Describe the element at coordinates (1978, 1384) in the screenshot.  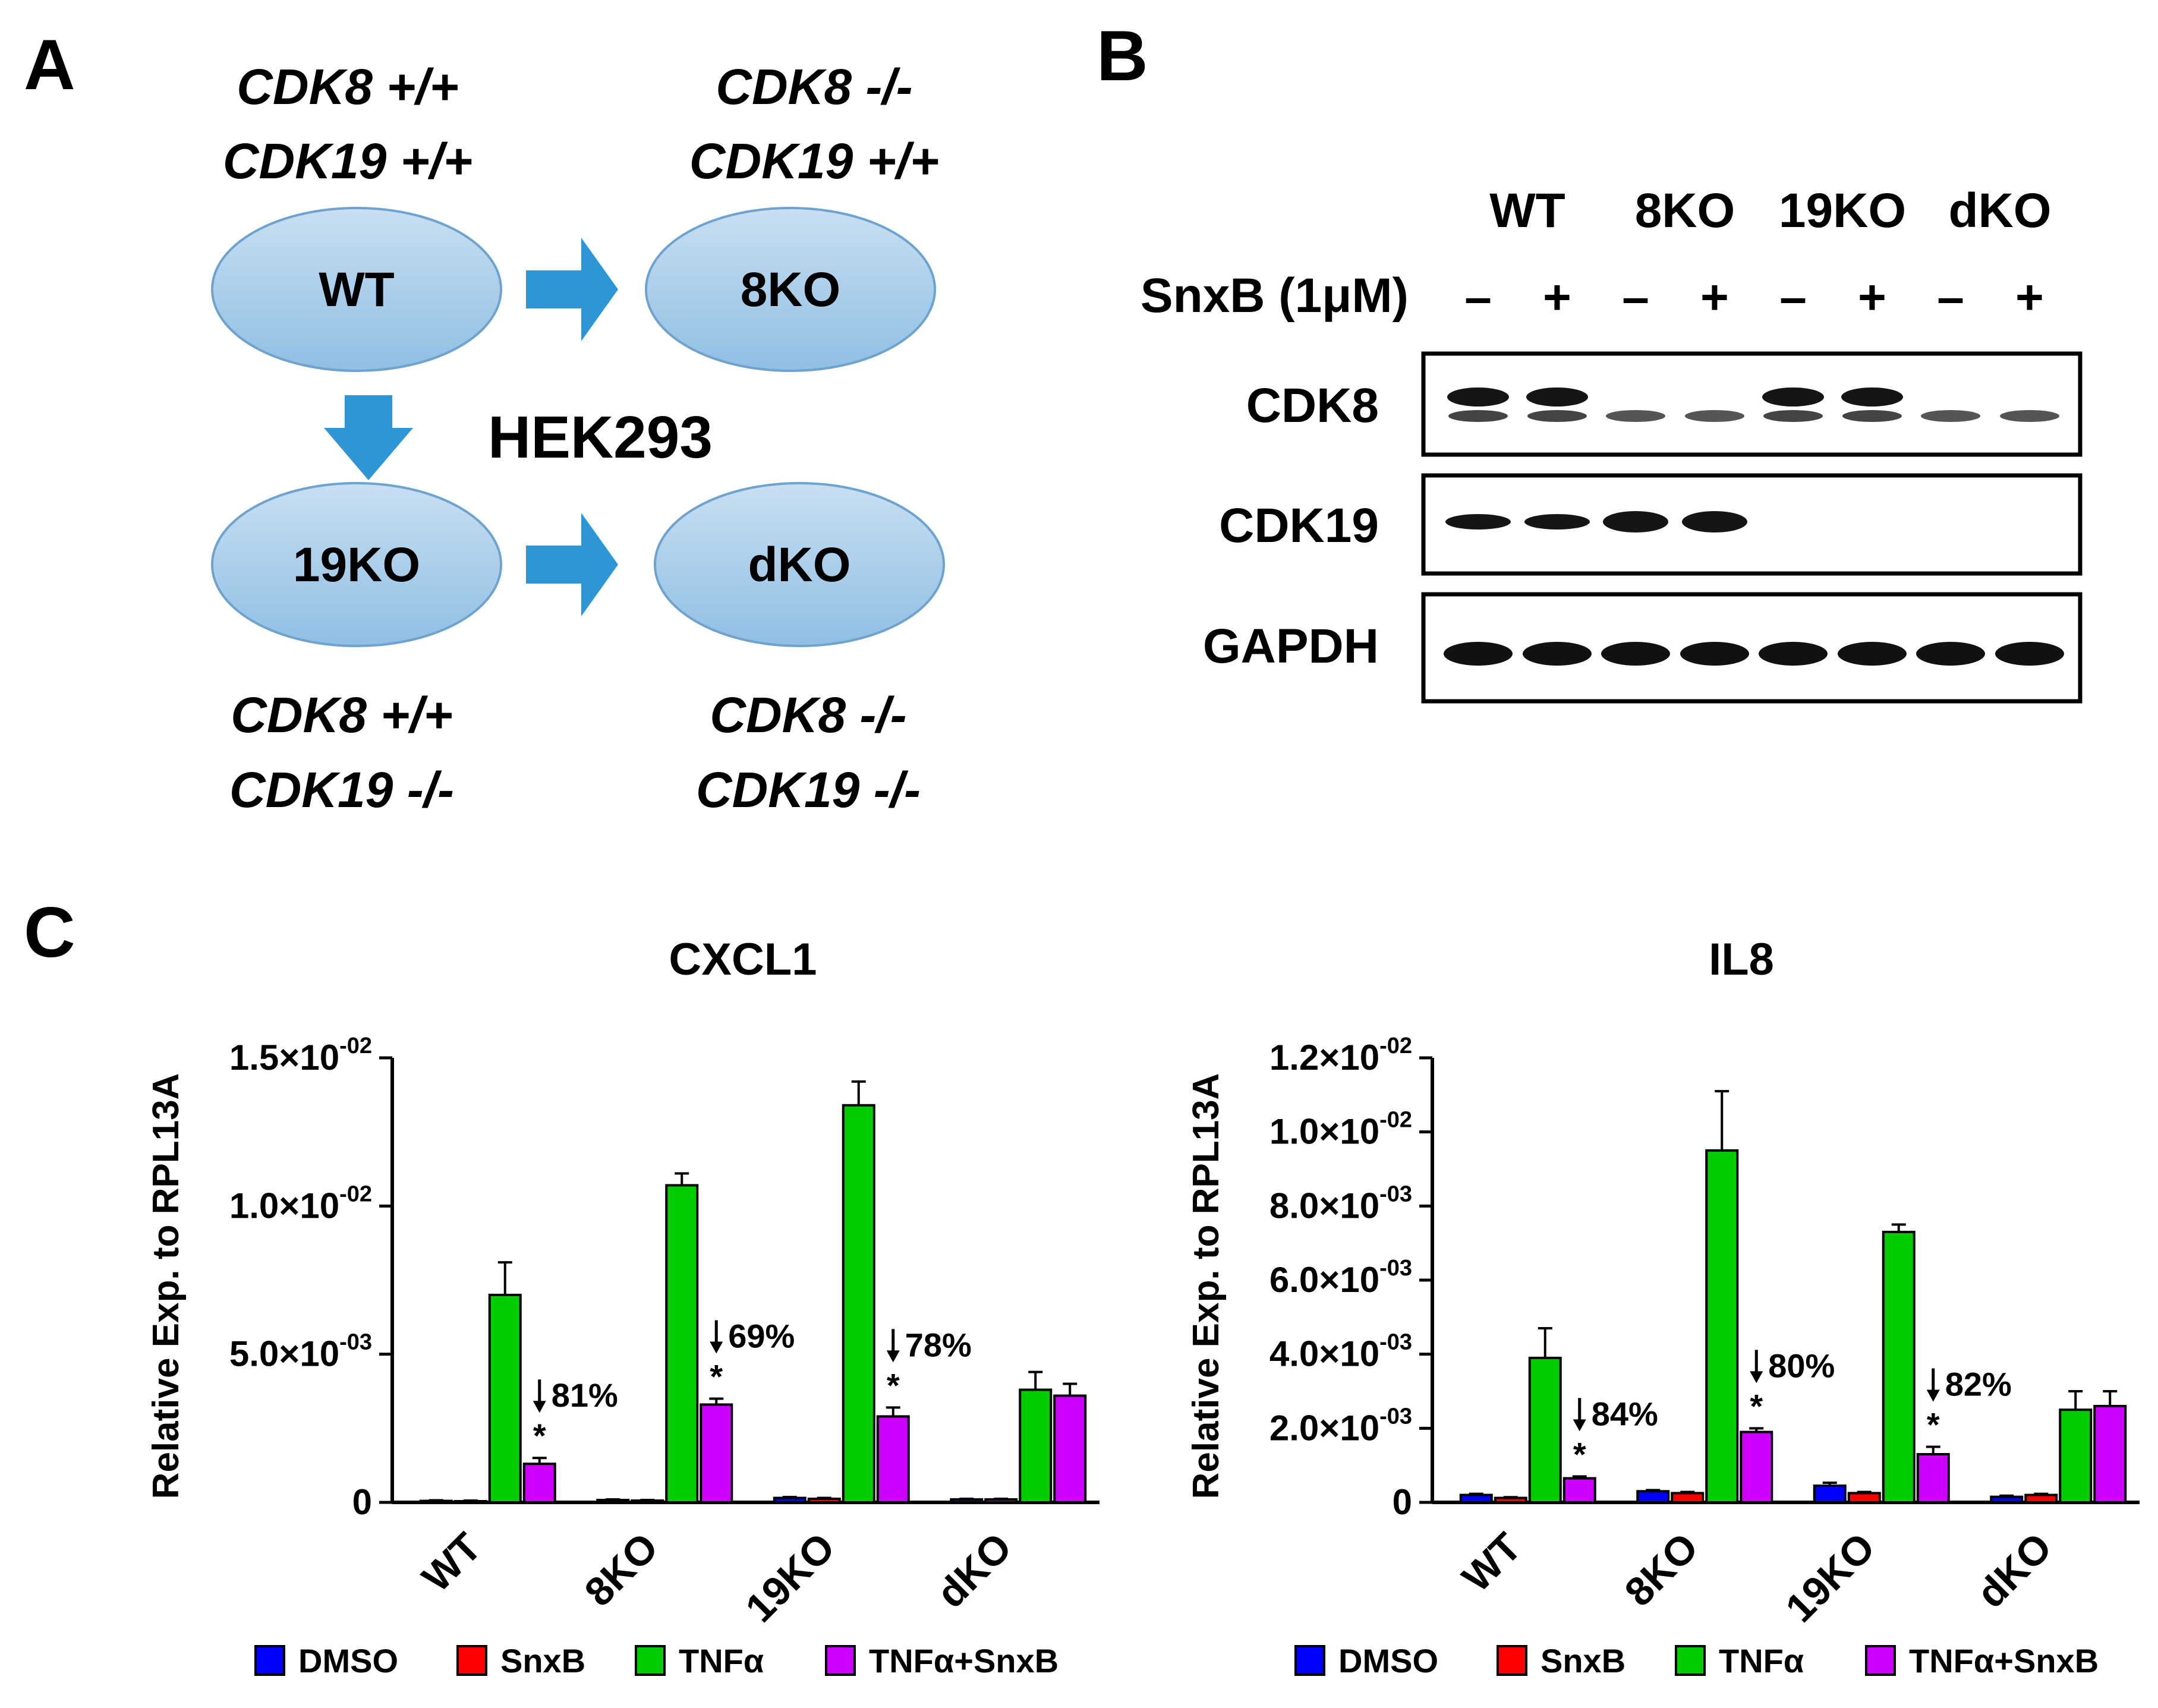
I see `percent-reduction: 82%` at that location.